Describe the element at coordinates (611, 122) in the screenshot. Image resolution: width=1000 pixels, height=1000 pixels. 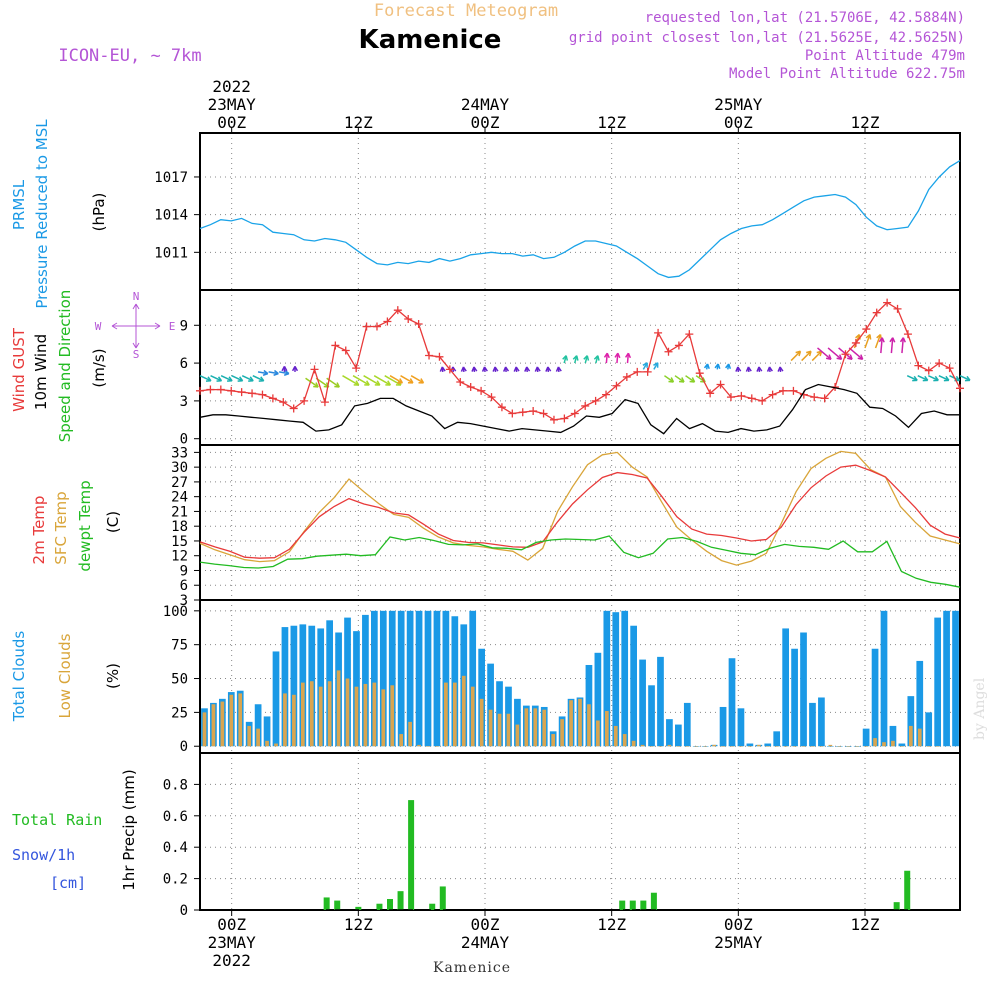
I see `top-tick-label-3: 12Z` at that location.